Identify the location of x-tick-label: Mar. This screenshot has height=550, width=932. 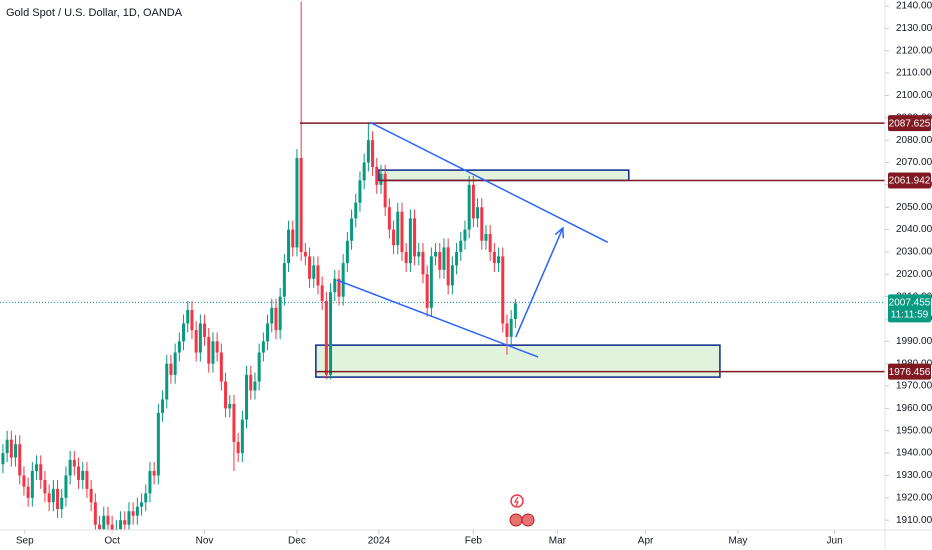
(558, 541).